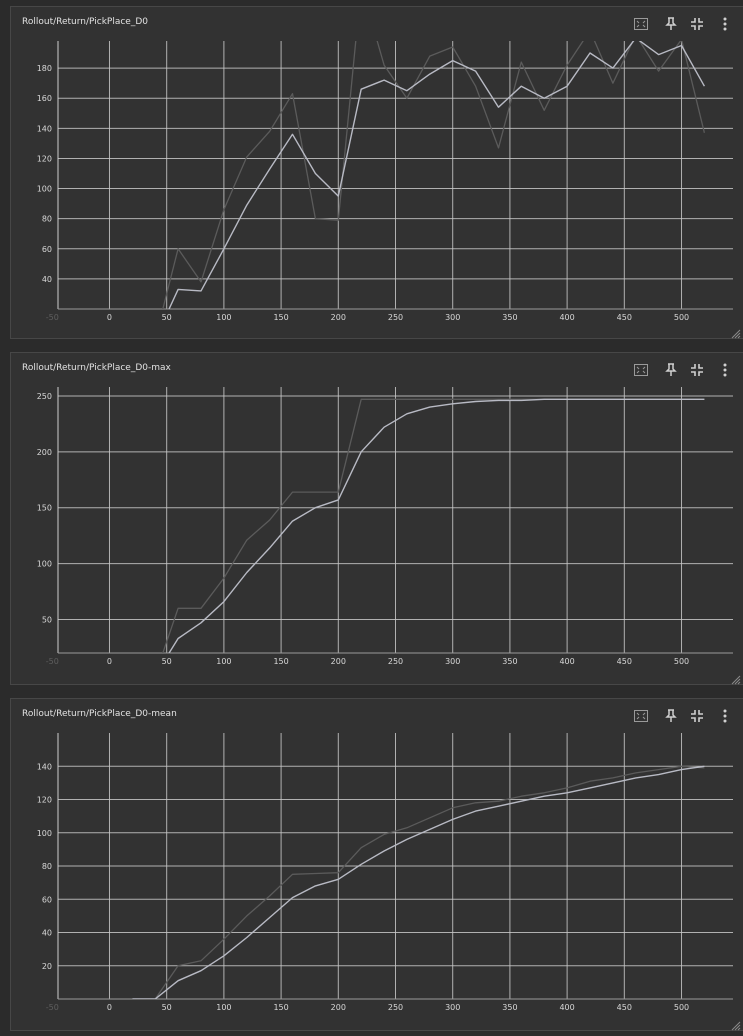 This screenshot has width=743, height=1036. I want to click on y-tick-label: 250, so click(44, 396).